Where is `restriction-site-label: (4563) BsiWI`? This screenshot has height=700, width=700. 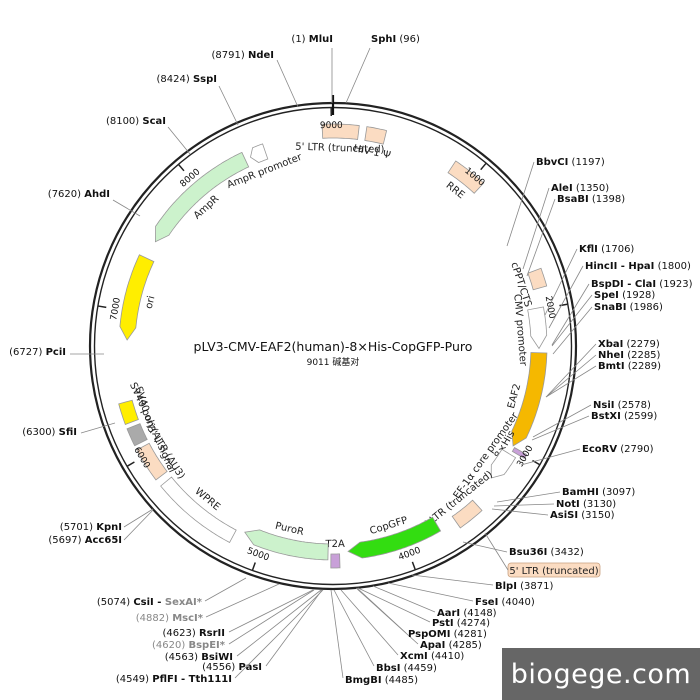 restriction-site-label: (4563) BsiWI is located at coordinates (199, 657).